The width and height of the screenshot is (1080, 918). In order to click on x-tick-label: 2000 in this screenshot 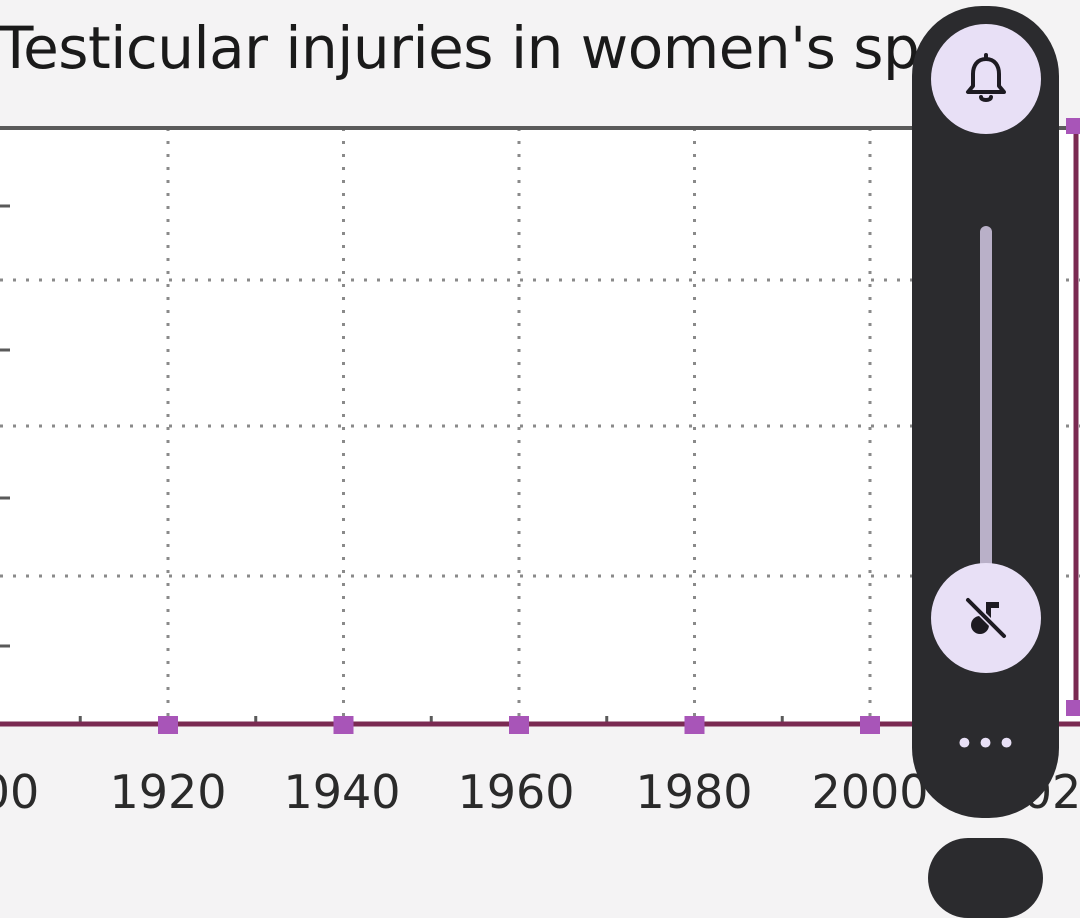, I will do `click(869, 792)`.